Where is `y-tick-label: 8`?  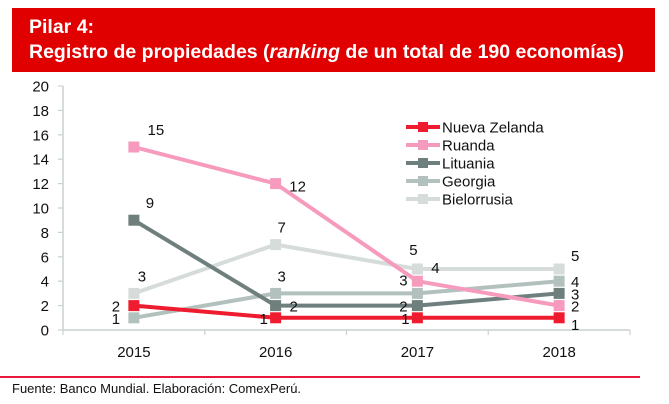
y-tick-label: 8 is located at coordinates (45, 233).